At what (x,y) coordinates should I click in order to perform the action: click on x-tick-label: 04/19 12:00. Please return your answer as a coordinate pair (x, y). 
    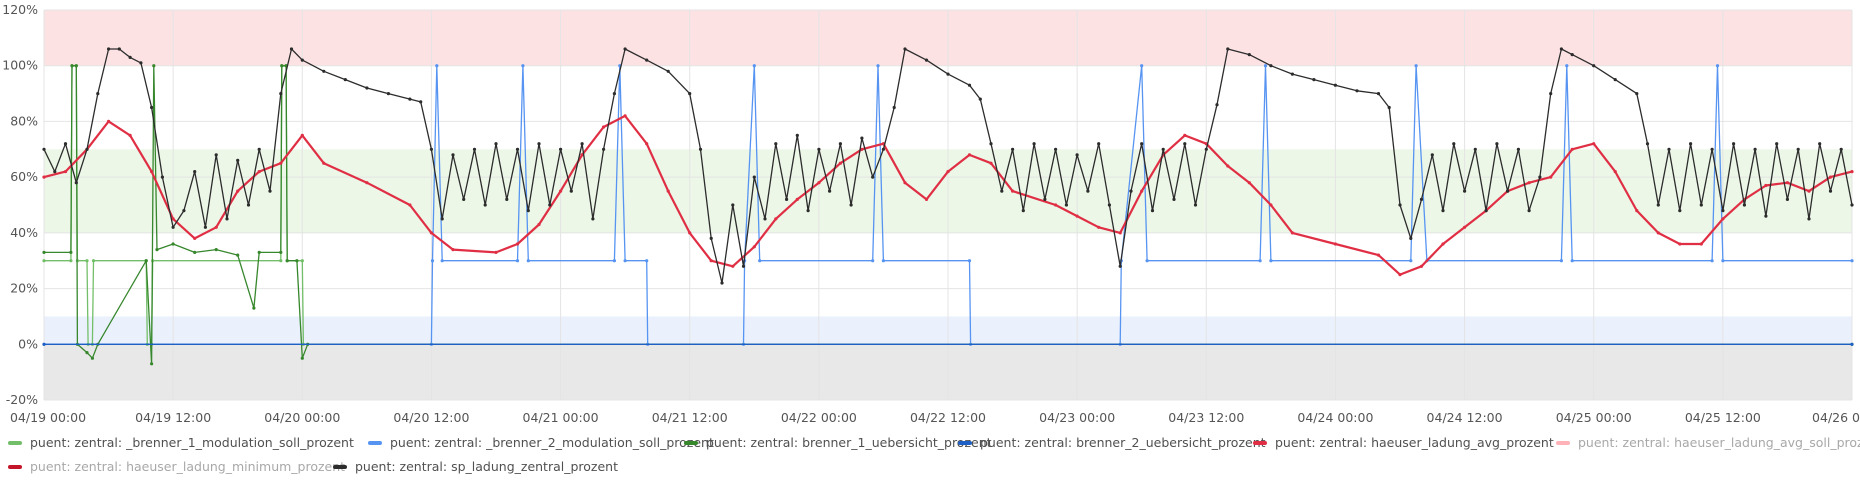
    Looking at the image, I should click on (173, 417).